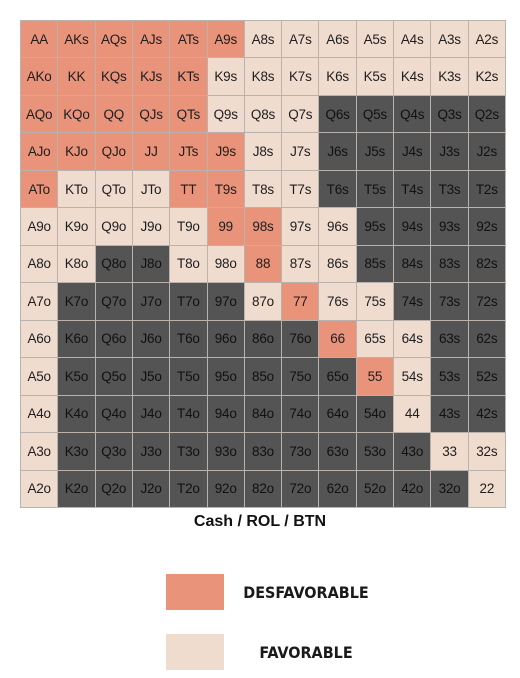  Describe the element at coordinates (300, 488) in the screenshot. I see `hand-cell-72o: 72o` at that location.